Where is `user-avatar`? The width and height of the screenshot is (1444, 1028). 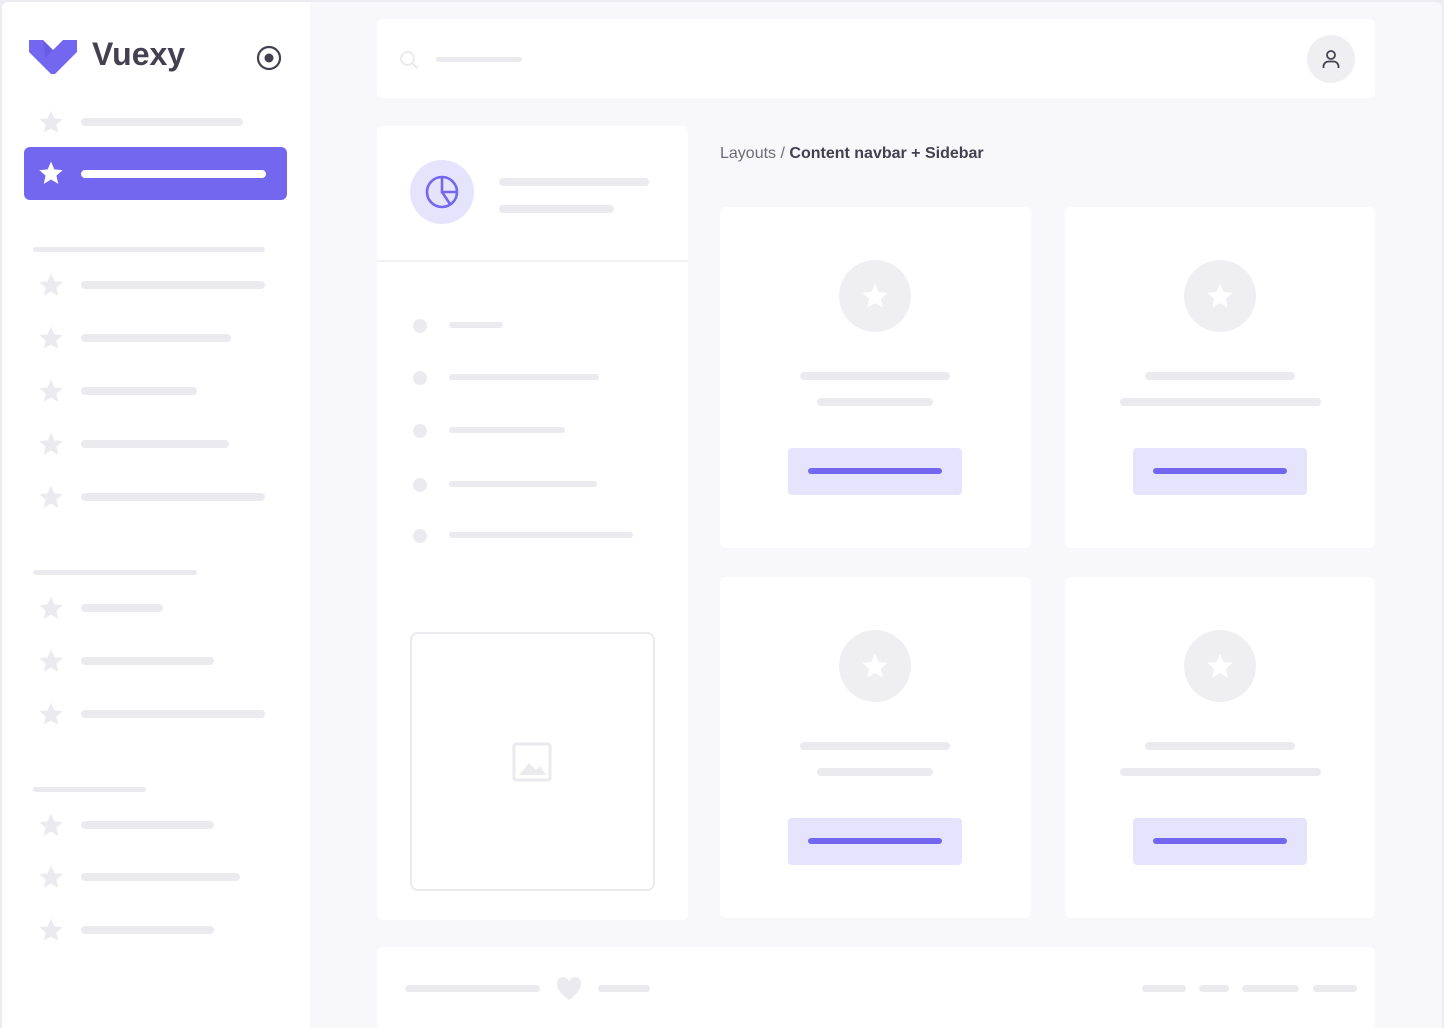
user-avatar is located at coordinates (1331, 59).